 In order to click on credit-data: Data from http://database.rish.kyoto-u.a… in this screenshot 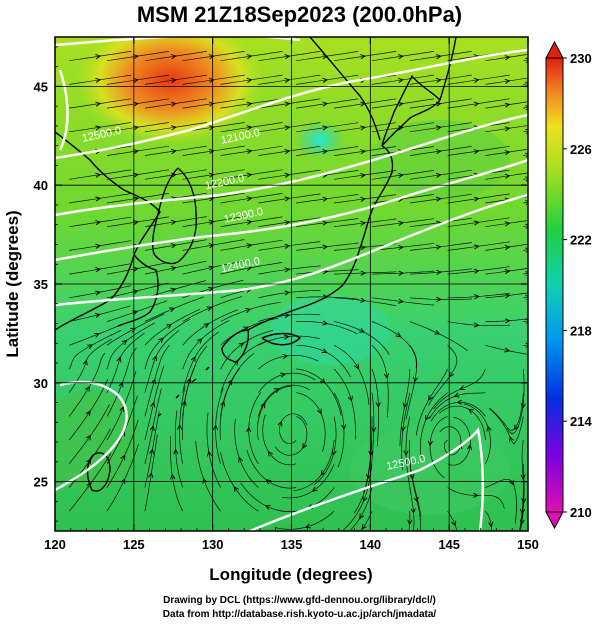, I will do `click(299, 614)`.